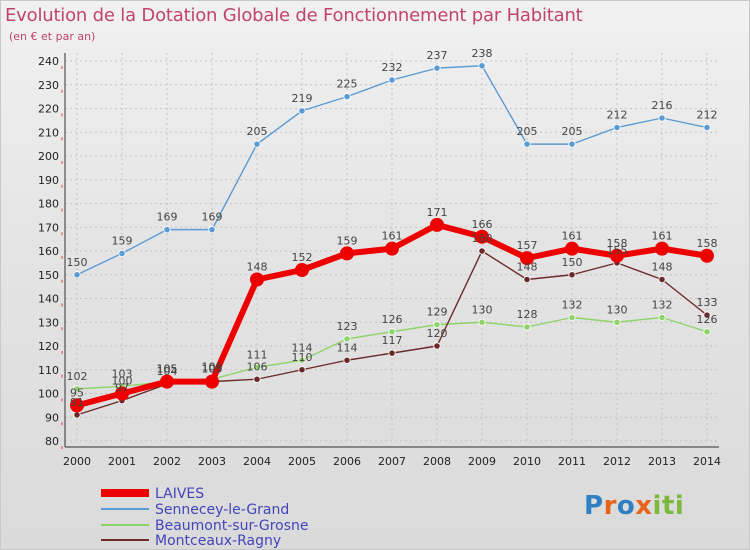 The image size is (750, 550). I want to click on x-tick-label: 2011, so click(572, 461).